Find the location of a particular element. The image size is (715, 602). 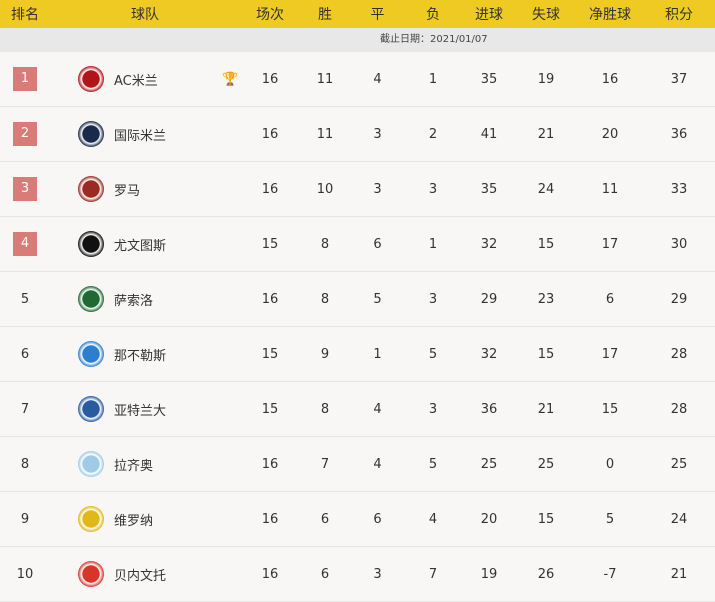

team-cell: 国际米兰 is located at coordinates (145, 134).